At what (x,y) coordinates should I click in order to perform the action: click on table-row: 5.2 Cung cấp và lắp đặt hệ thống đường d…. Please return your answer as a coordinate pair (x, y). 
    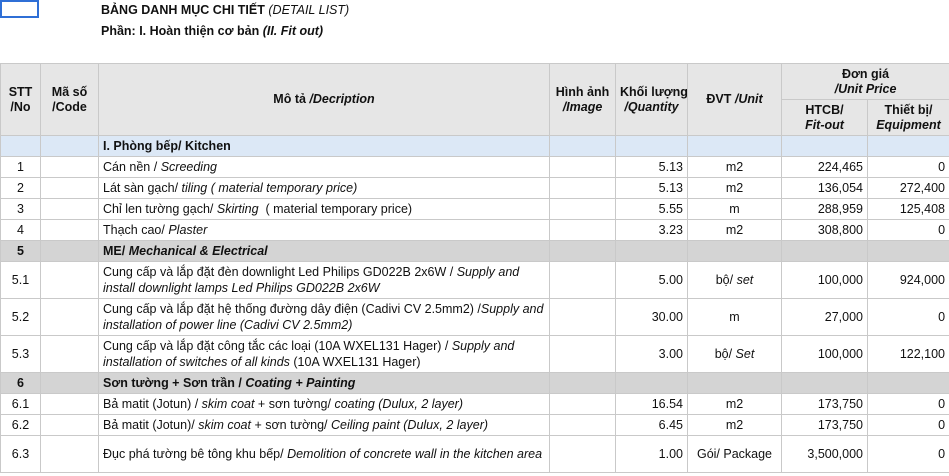
    Looking at the image, I should click on (474, 317).